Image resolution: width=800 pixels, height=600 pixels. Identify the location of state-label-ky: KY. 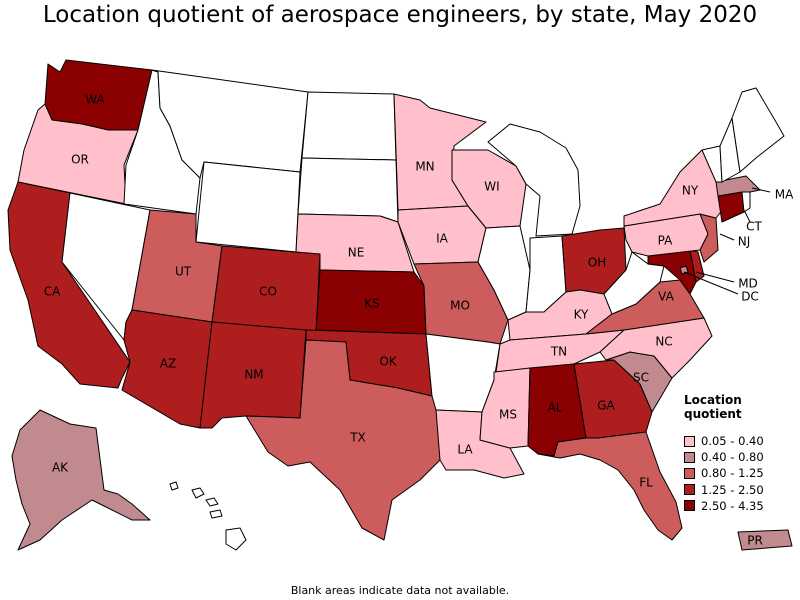
(581, 315).